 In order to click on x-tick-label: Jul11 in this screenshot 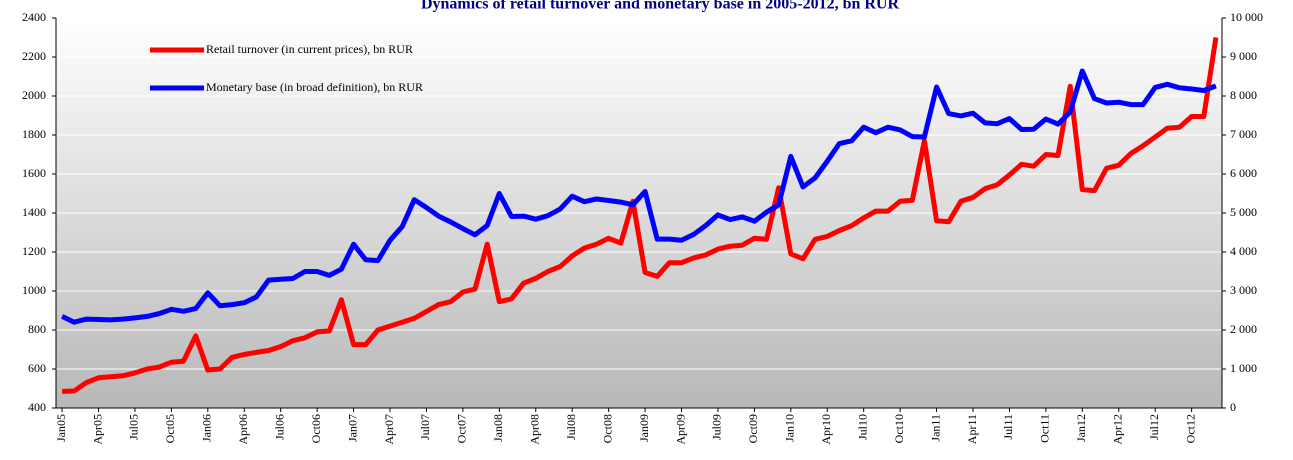, I will do `click(1008, 427)`.